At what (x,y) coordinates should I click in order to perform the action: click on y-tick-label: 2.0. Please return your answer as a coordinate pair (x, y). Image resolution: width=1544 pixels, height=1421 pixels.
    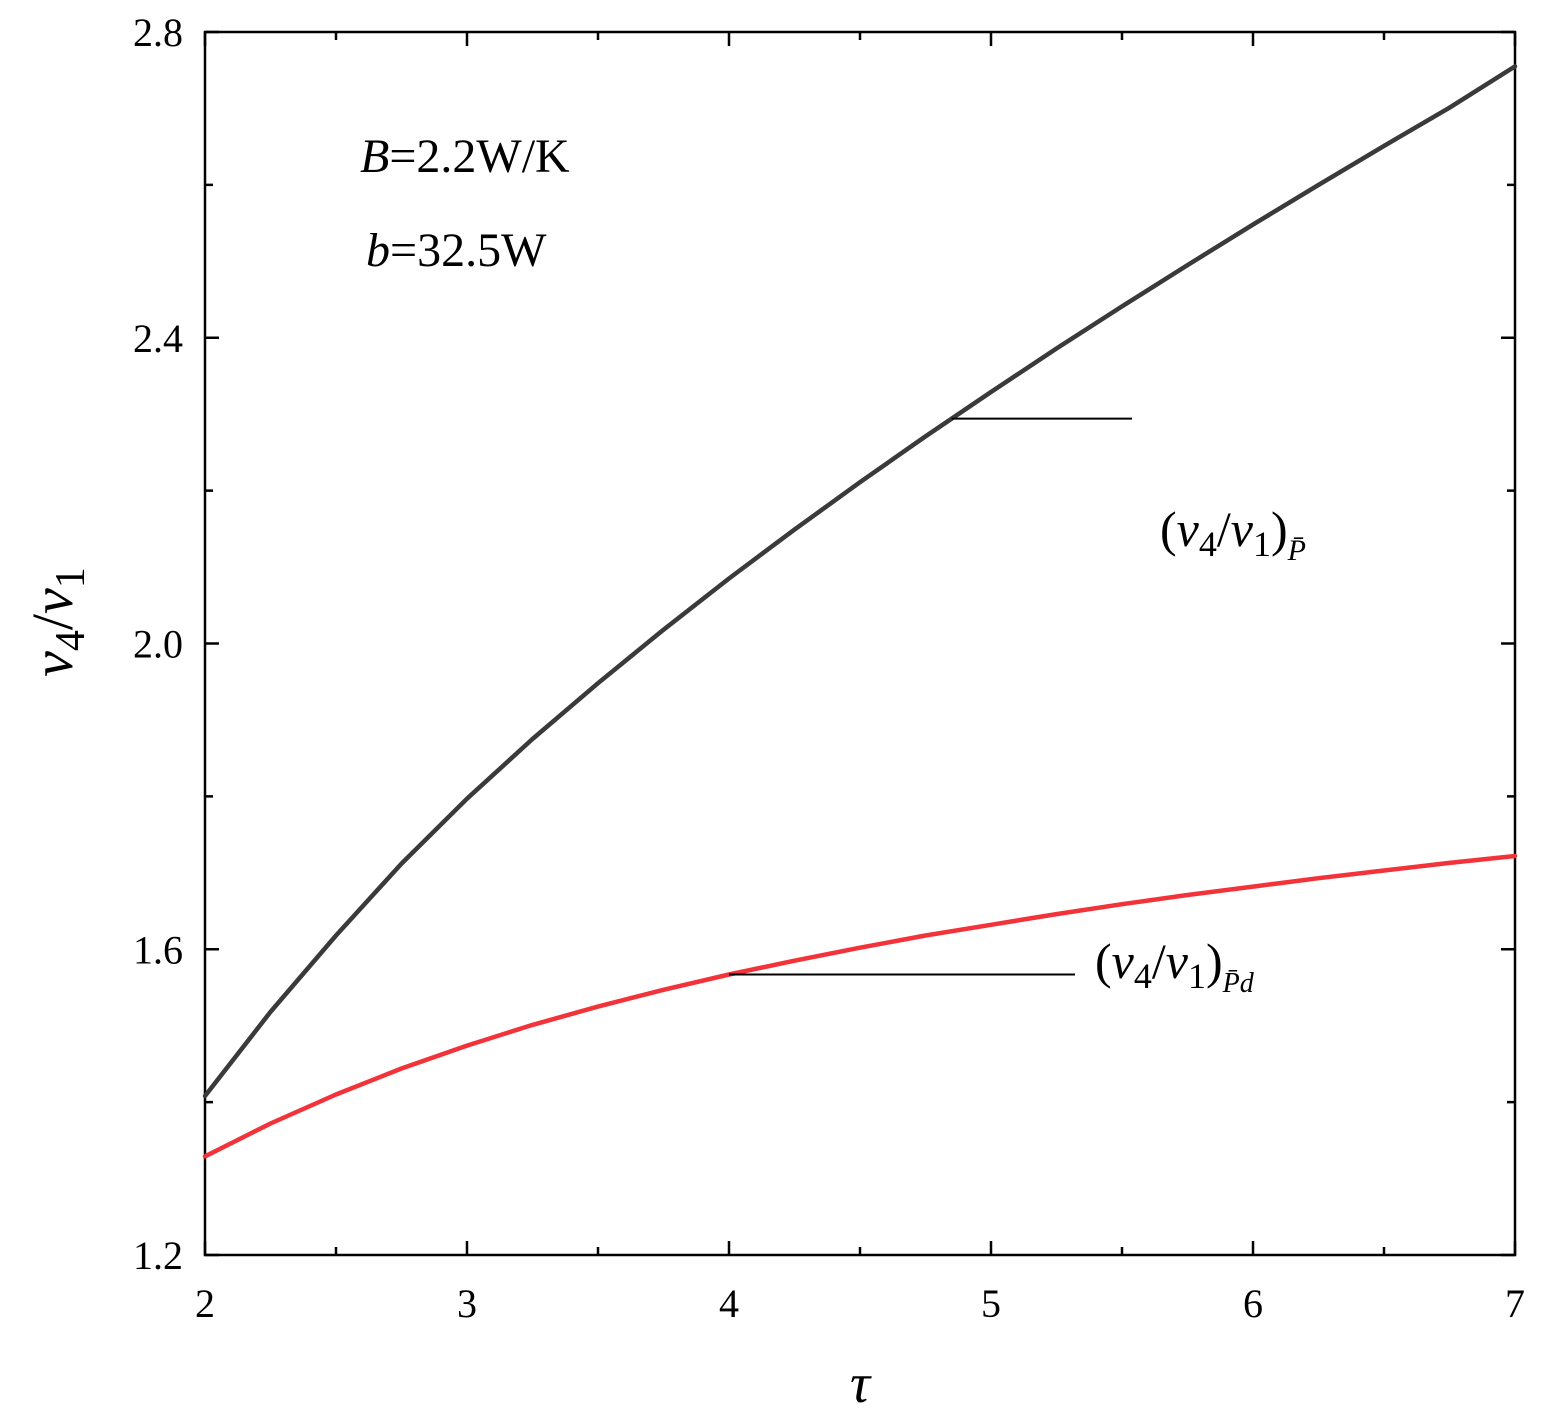
    Looking at the image, I should click on (158, 644).